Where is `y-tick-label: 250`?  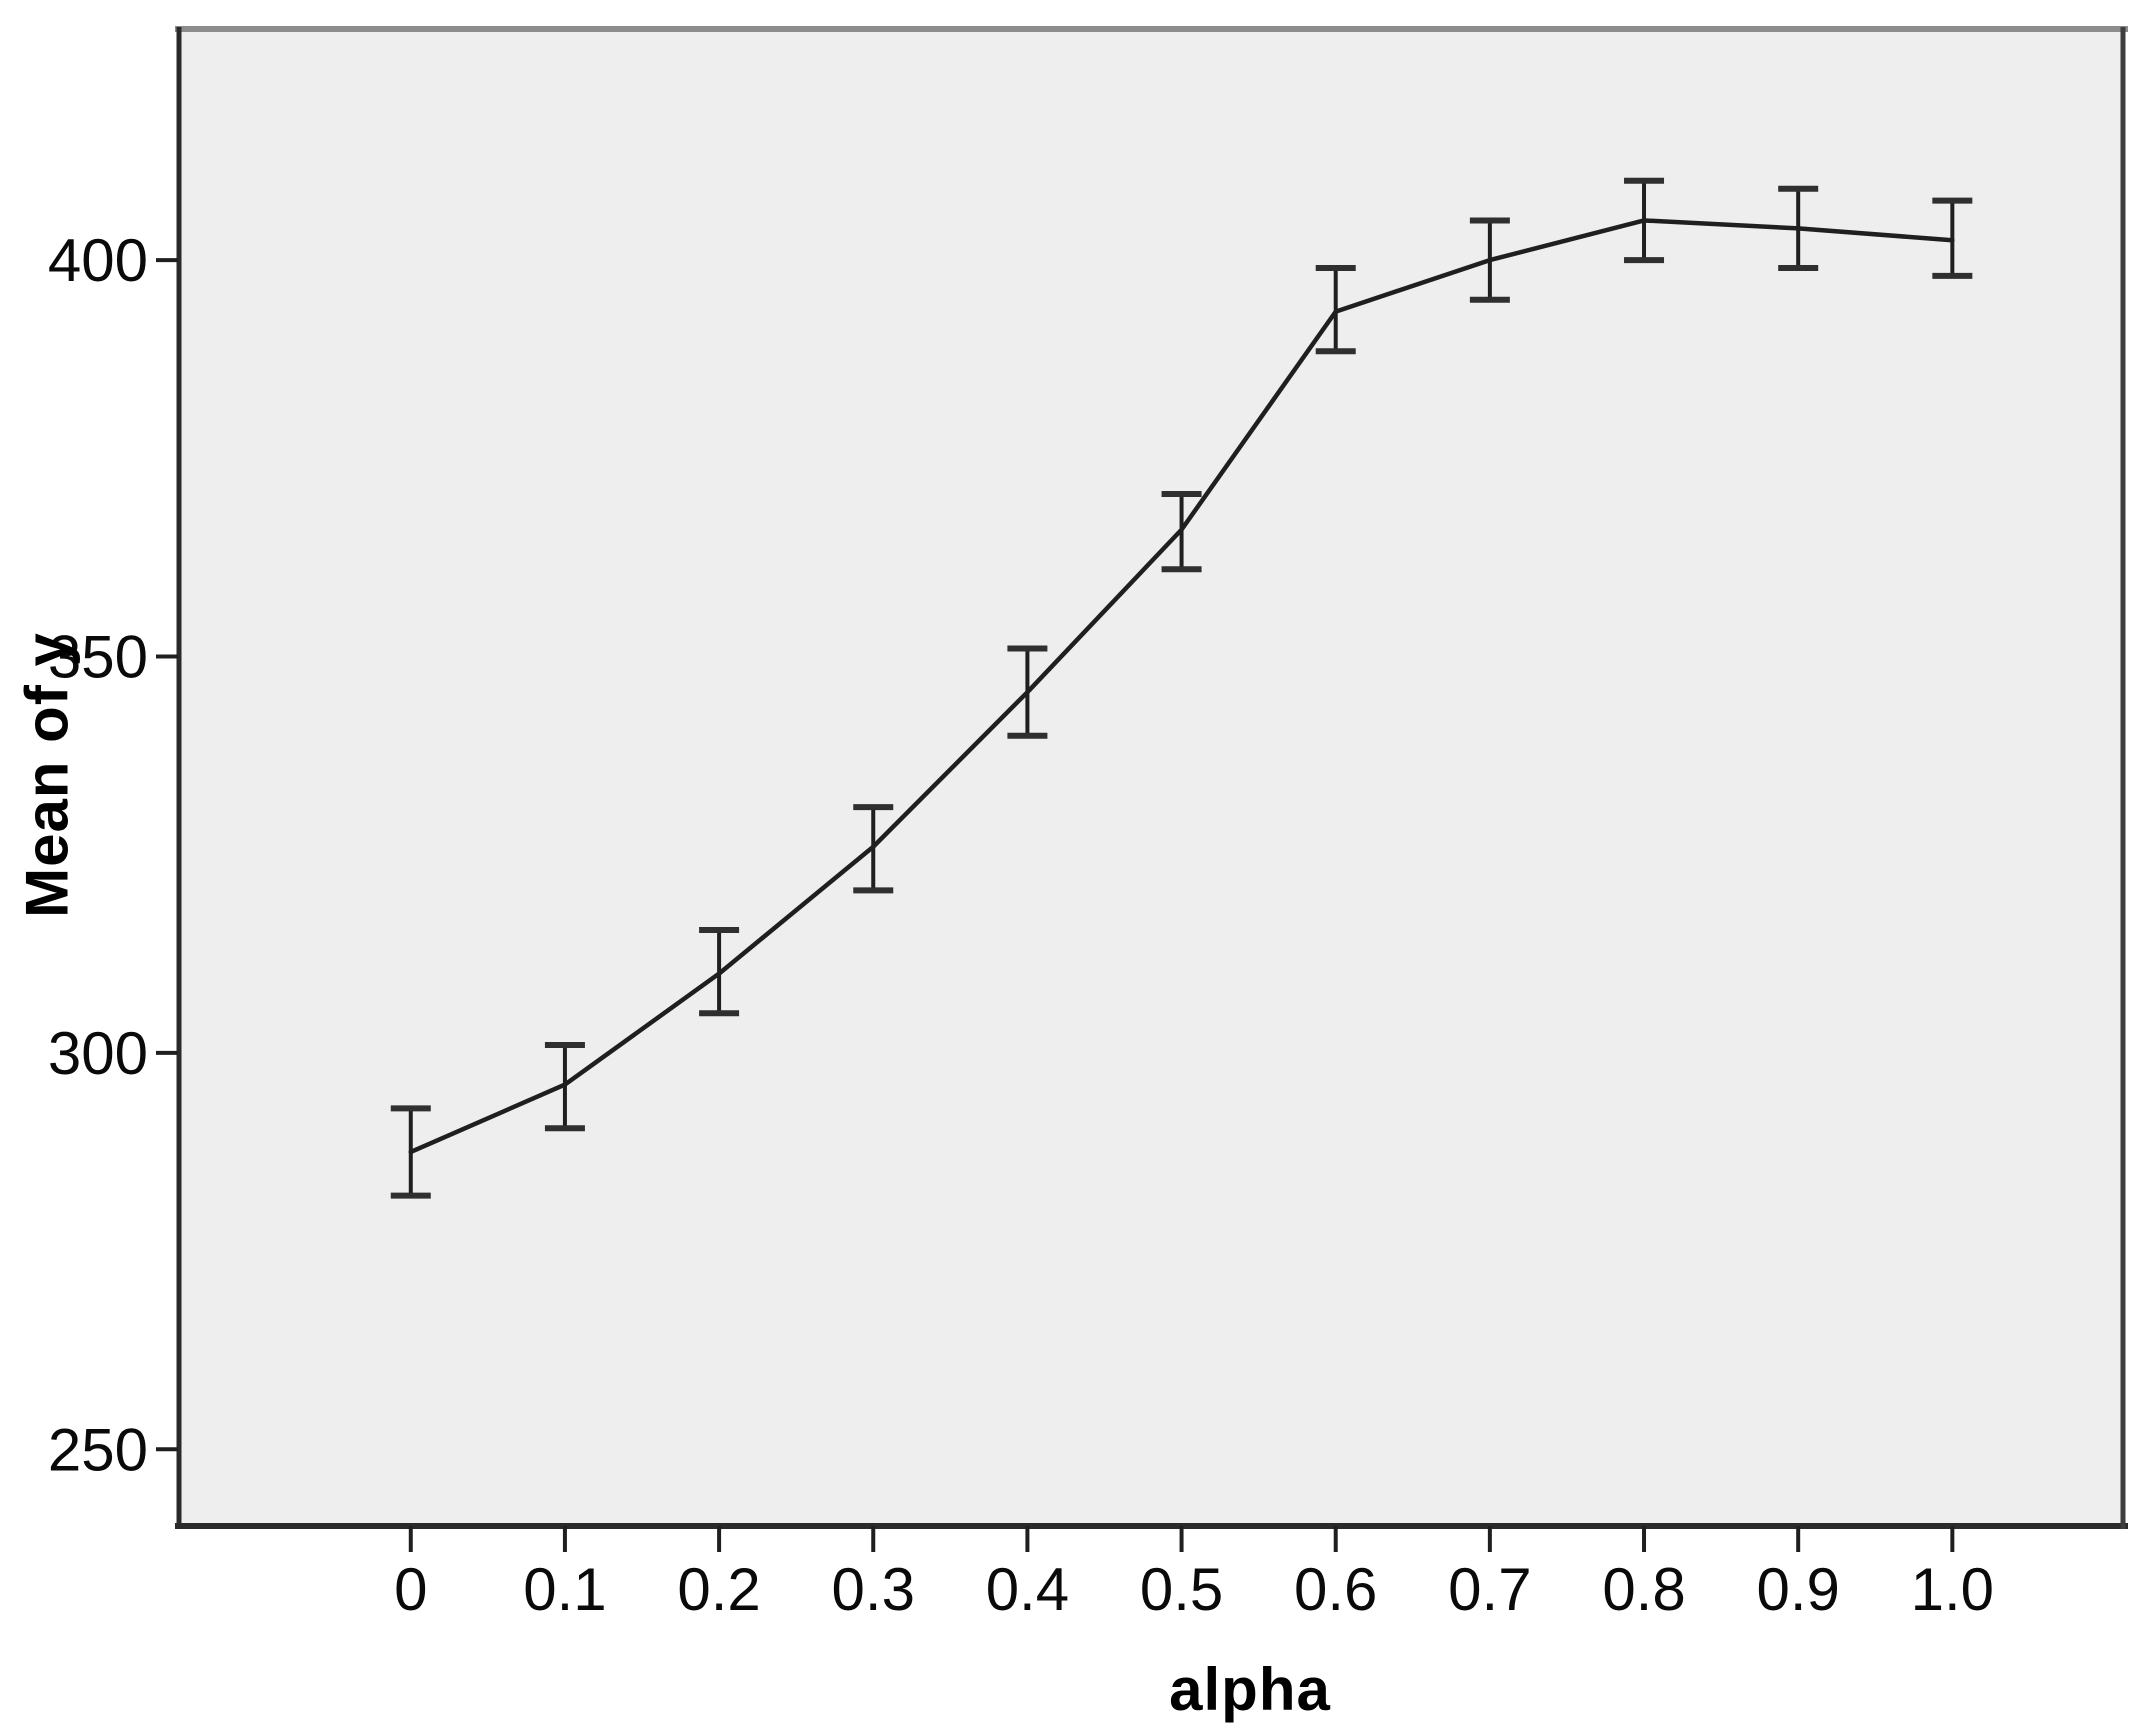
y-tick-label: 250 is located at coordinates (98, 1449).